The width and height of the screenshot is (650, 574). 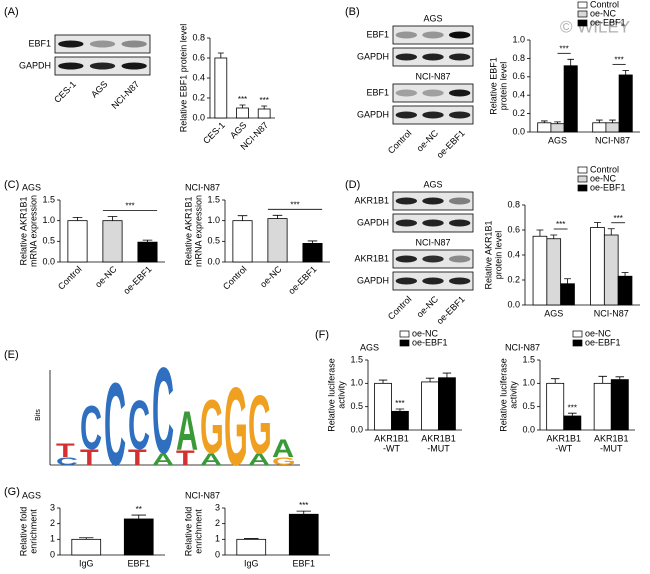 I want to click on x-tick-label: AGS, so click(x=553, y=313).